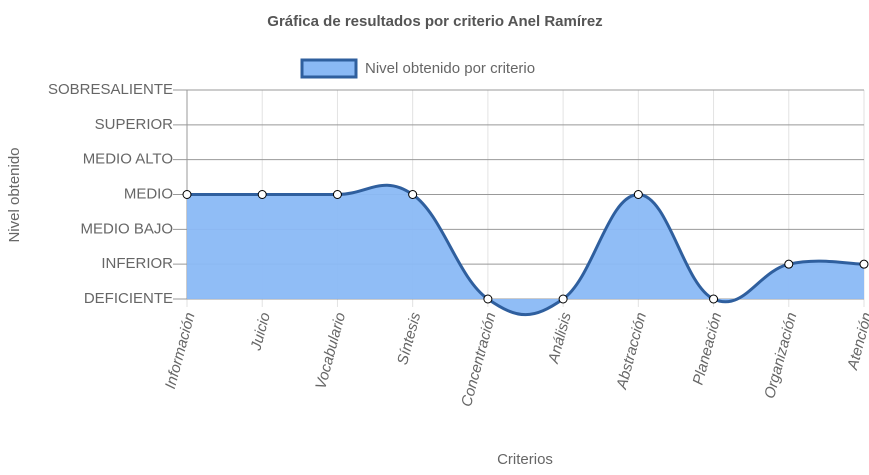  Describe the element at coordinates (128, 159) in the screenshot. I see `y-tick-label: MEDIO ALTO` at that location.